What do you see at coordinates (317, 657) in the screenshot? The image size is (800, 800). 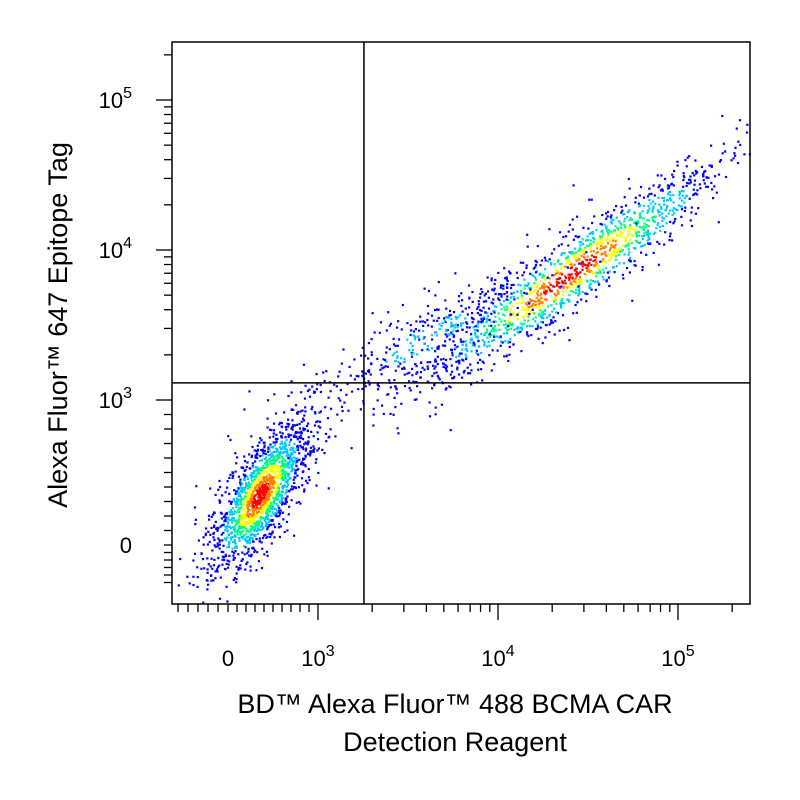 I see `x-tick-label: 103` at bounding box center [317, 657].